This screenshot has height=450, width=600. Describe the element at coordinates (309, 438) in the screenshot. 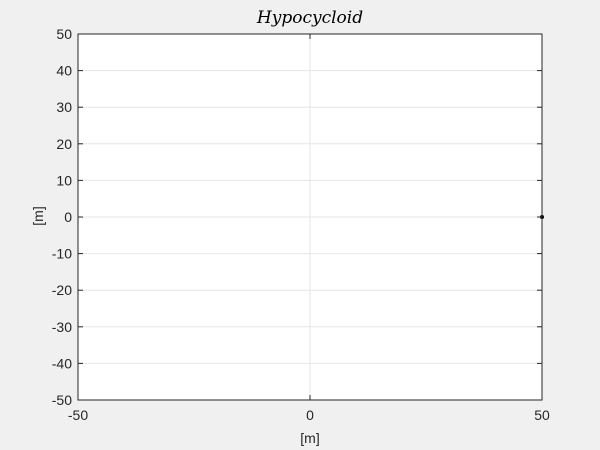

I see `x-axis-label: [m]` at that location.